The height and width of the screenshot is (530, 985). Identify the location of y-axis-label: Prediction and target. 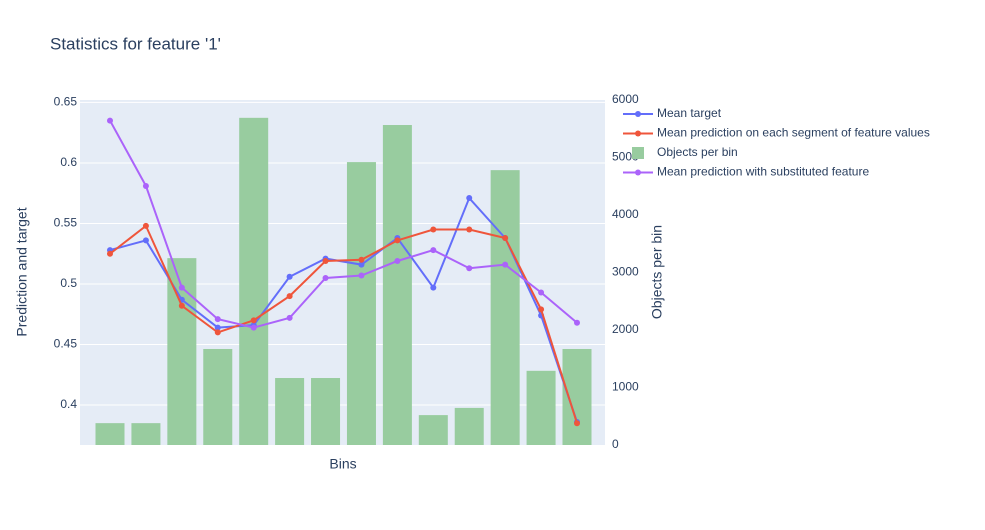
(22, 271).